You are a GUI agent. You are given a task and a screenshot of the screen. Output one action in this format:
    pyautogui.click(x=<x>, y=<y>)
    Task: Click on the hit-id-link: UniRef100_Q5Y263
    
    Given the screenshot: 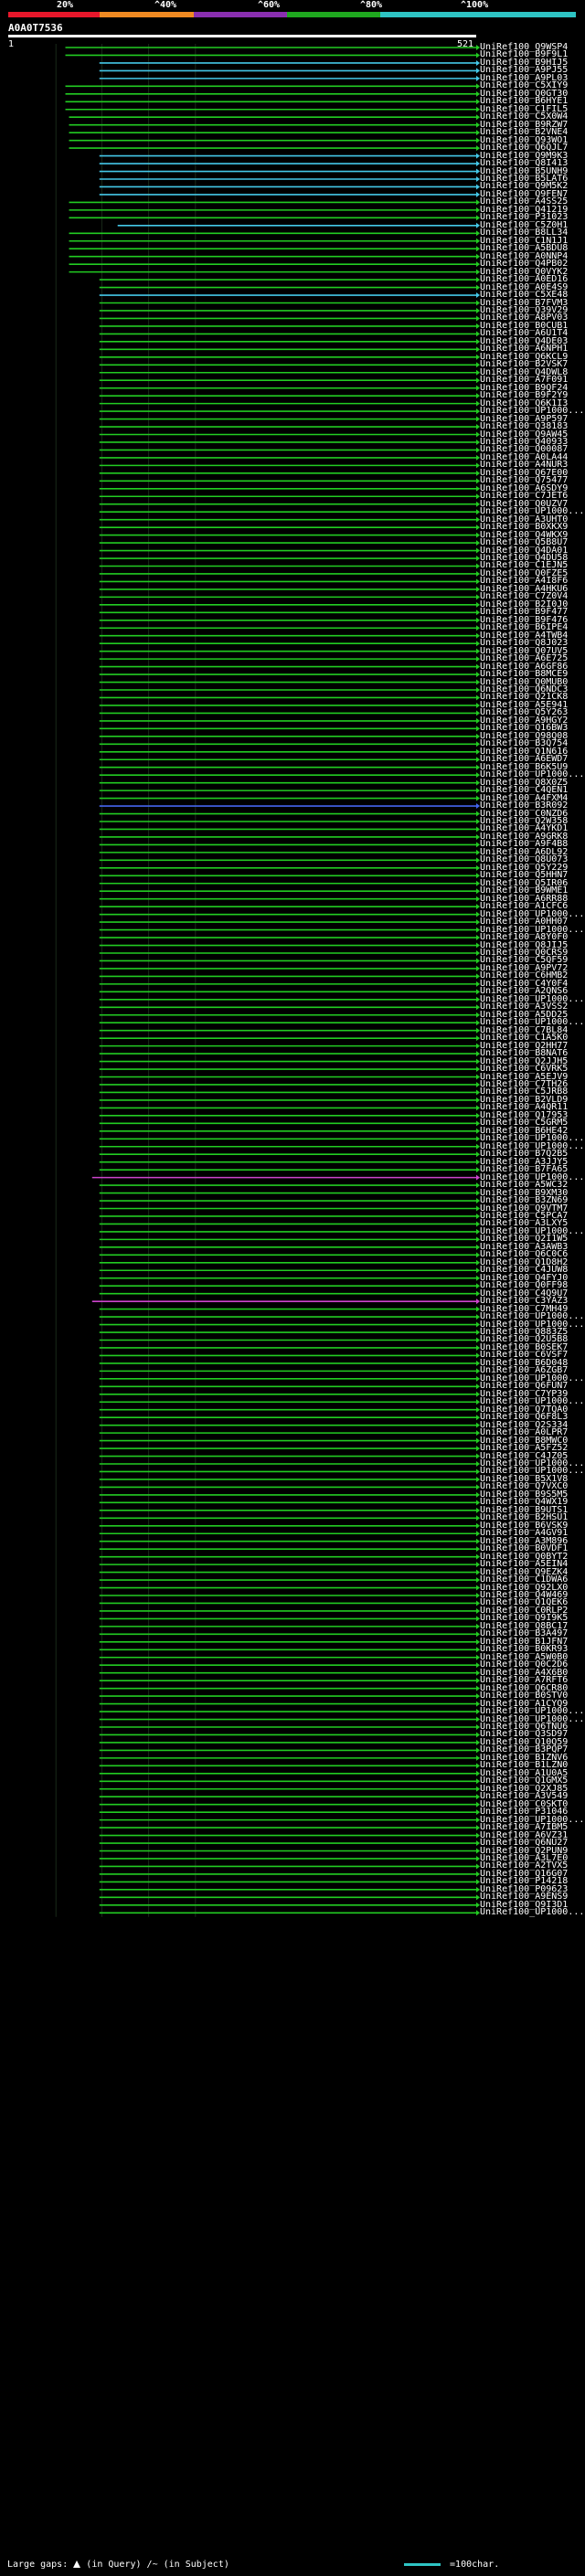 What is the action you would take?
    pyautogui.click(x=524, y=712)
    